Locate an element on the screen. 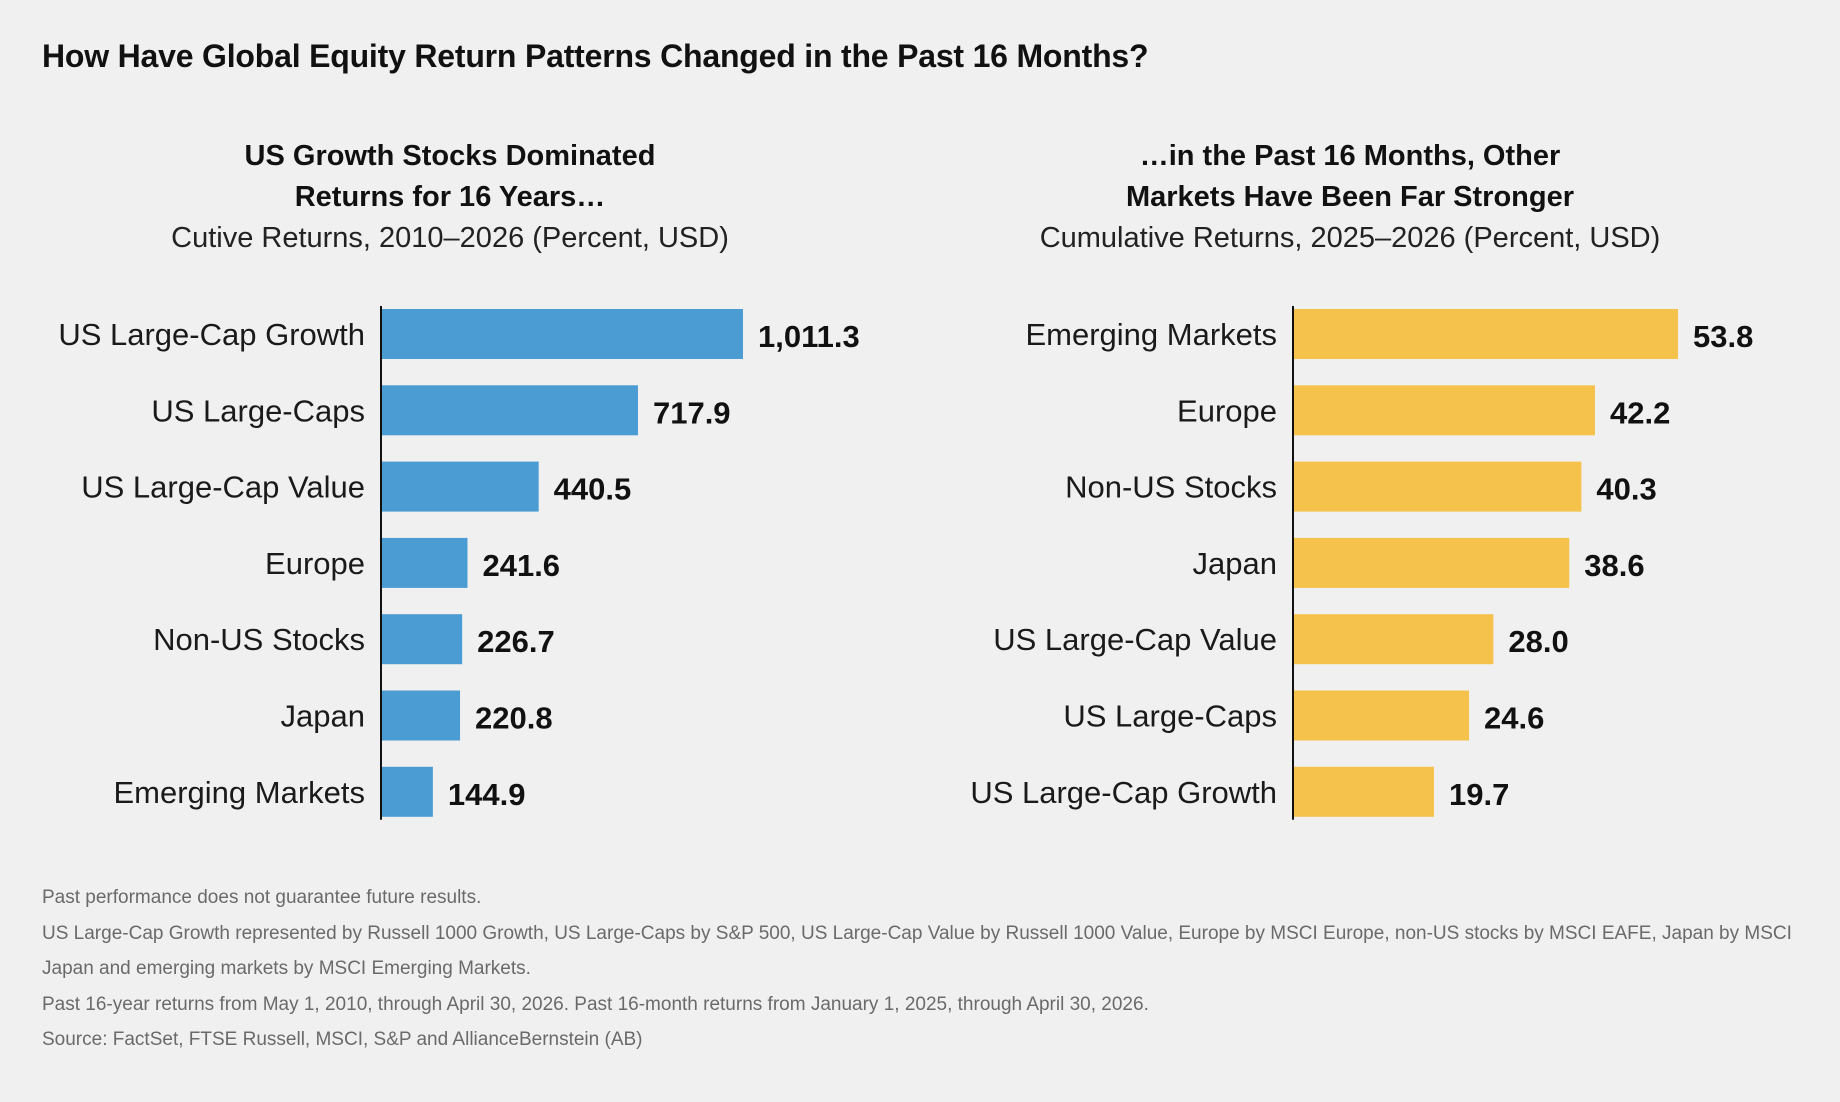 This screenshot has height=1102, width=1840. right-value-label-6: 19.7 is located at coordinates (1479, 794).